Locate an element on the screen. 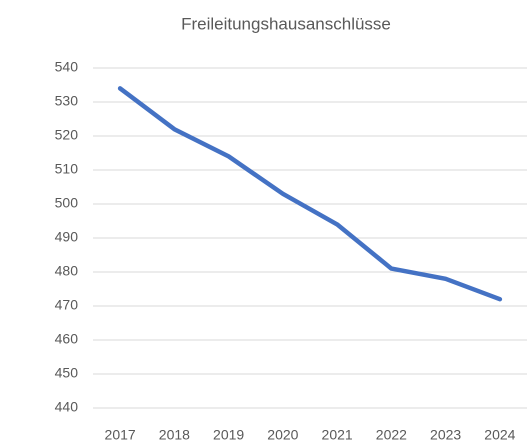  x-tick-label: 2022 is located at coordinates (391, 435).